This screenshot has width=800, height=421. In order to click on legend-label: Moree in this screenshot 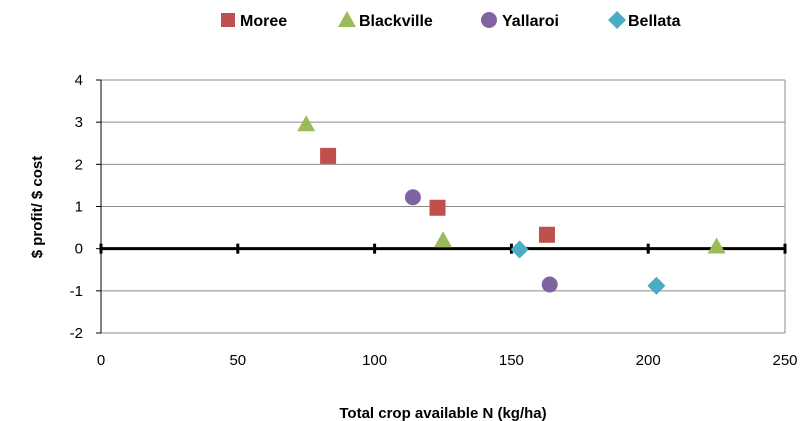, I will do `click(263, 21)`.